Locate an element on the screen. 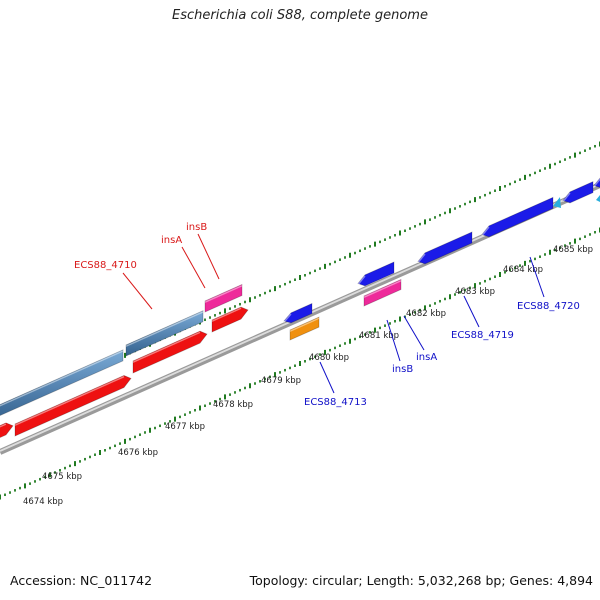  gene-feature-ins-lower is located at coordinates (382, 292).